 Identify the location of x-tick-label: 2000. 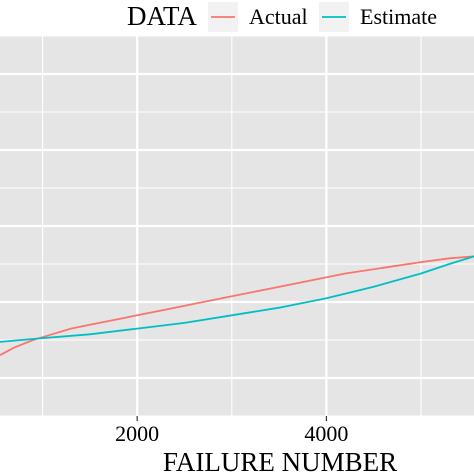
(137, 433).